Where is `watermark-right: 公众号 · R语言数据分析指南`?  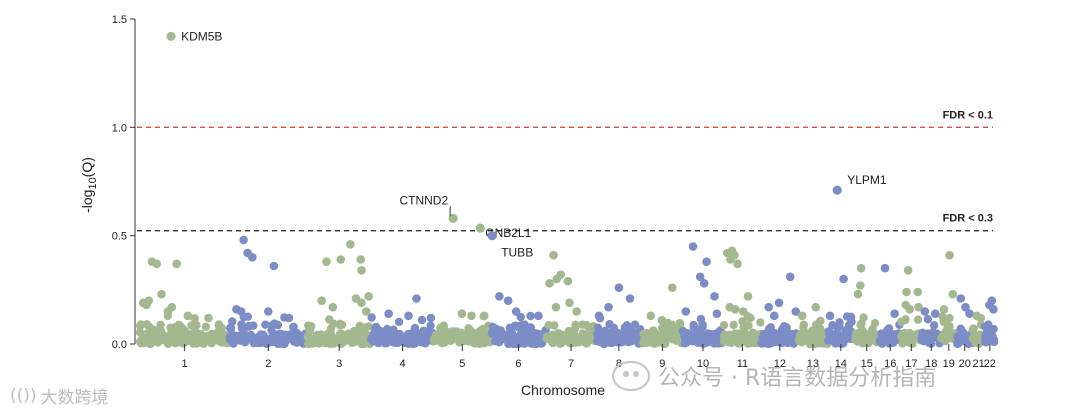 watermark-right: 公众号 · R语言数据分析指南 is located at coordinates (774, 376).